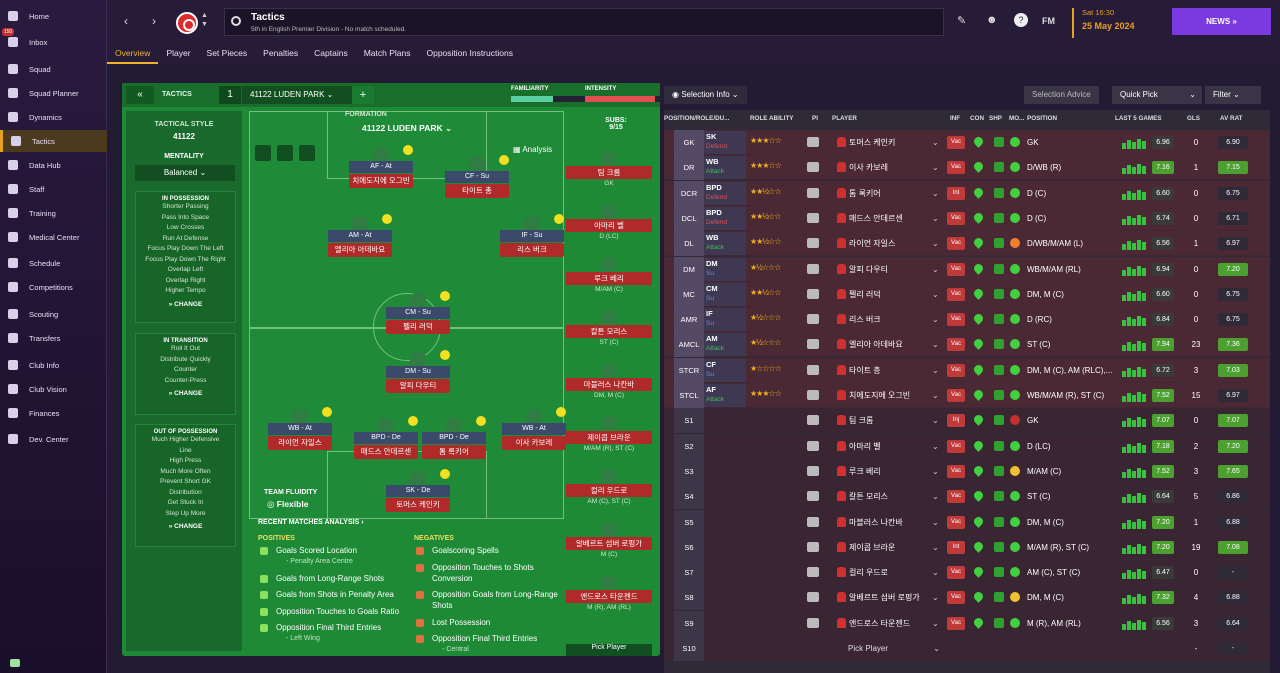  What do you see at coordinates (363, 95) in the screenshot?
I see `add-tactic-icon: +` at bounding box center [363, 95].